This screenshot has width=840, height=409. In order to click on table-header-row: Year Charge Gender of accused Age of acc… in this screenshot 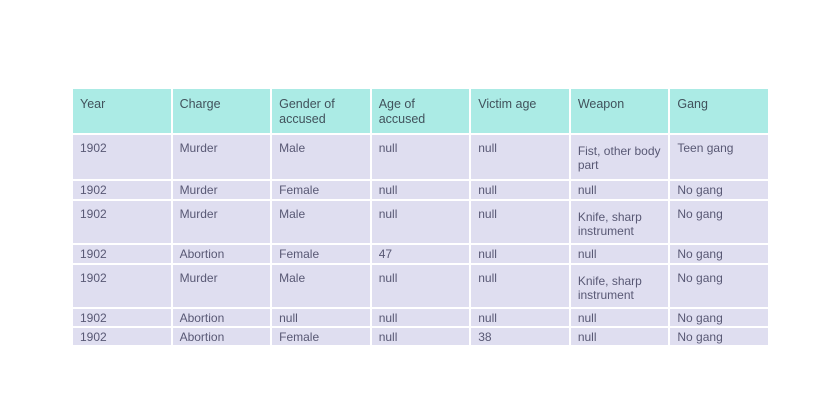, I will do `click(420, 111)`.